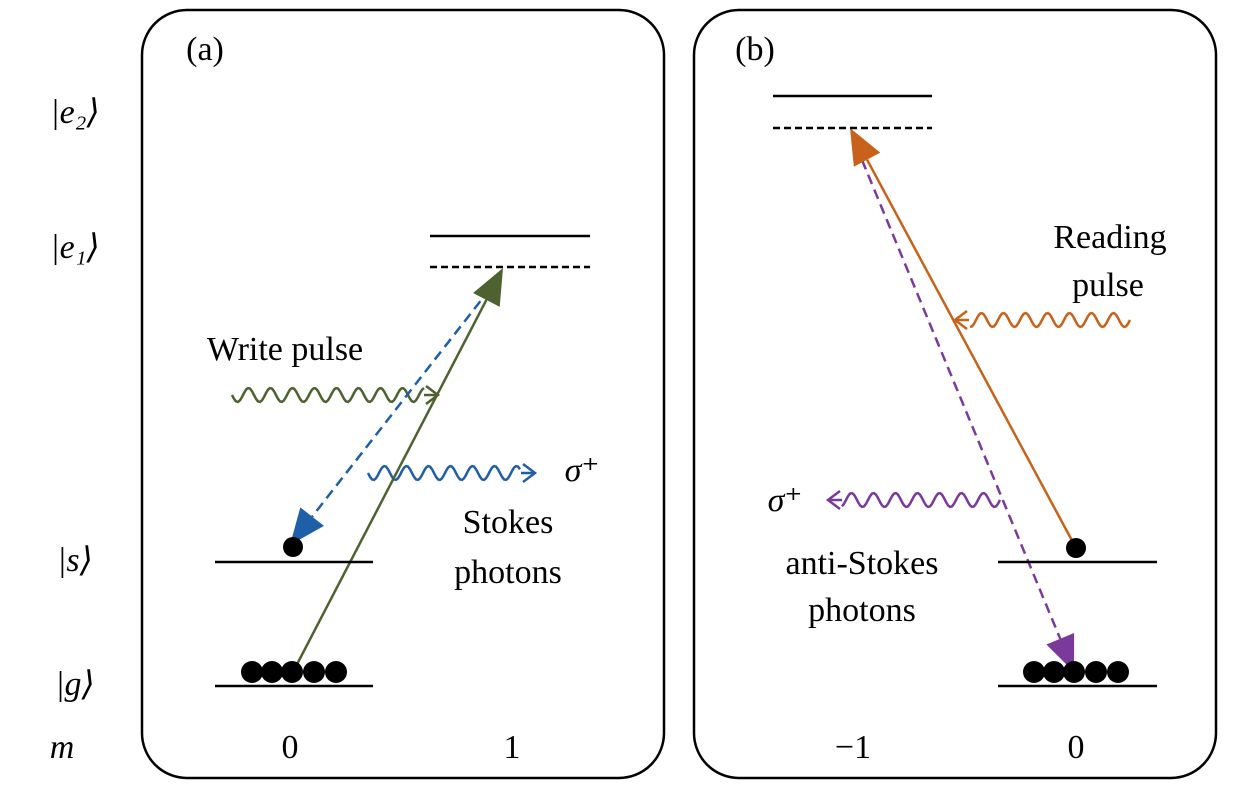 The image size is (1260, 787). What do you see at coordinates (862, 563) in the screenshot?
I see `emission-label: anti-Stokes` at bounding box center [862, 563].